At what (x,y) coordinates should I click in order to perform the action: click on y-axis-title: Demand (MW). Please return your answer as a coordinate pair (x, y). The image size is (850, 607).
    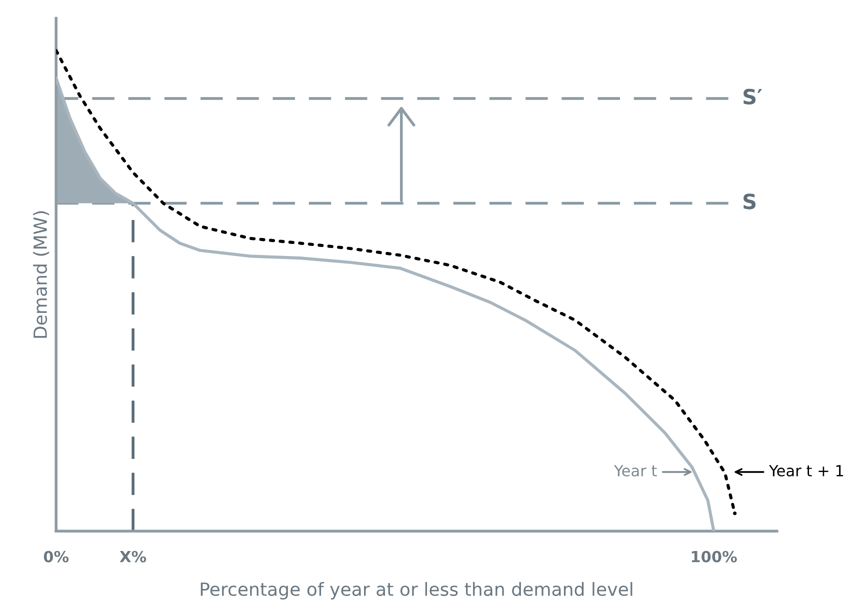
    Looking at the image, I should click on (41, 274).